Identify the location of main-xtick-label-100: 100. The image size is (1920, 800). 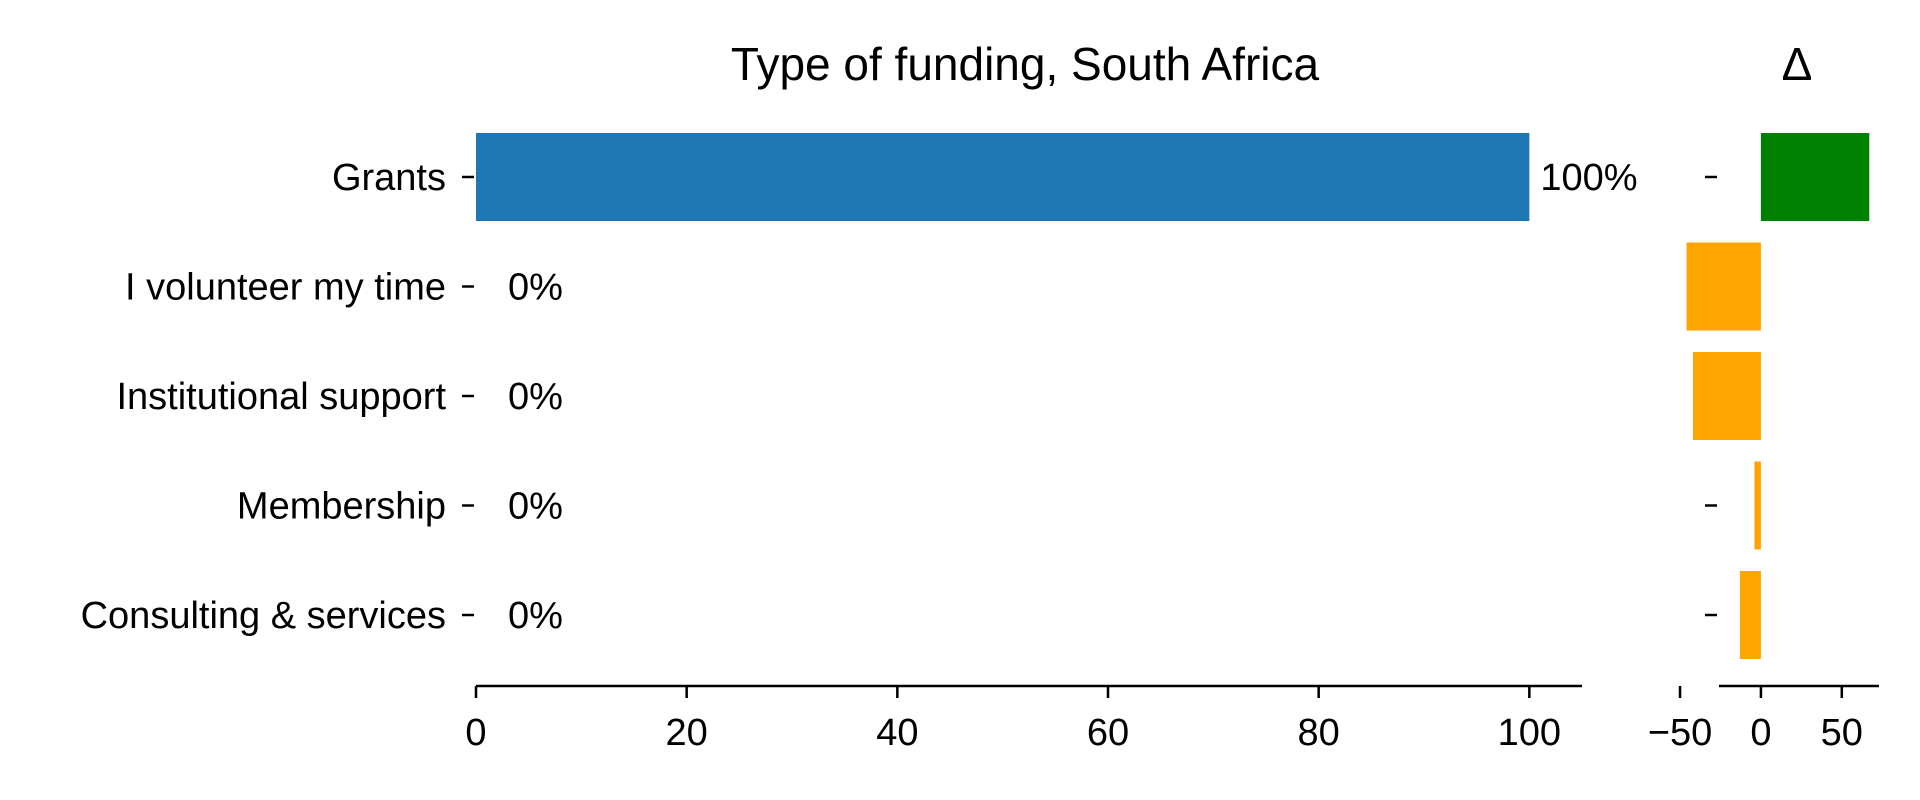
(1529, 733).